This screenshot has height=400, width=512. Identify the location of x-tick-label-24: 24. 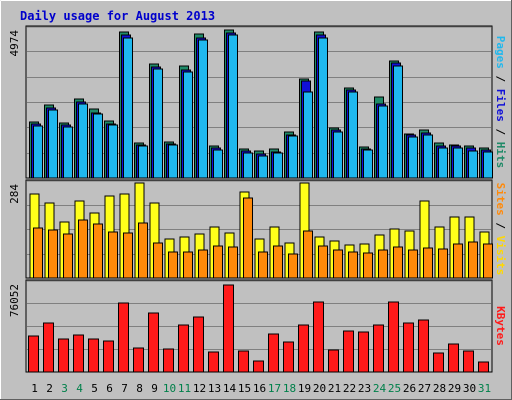
(380, 388).